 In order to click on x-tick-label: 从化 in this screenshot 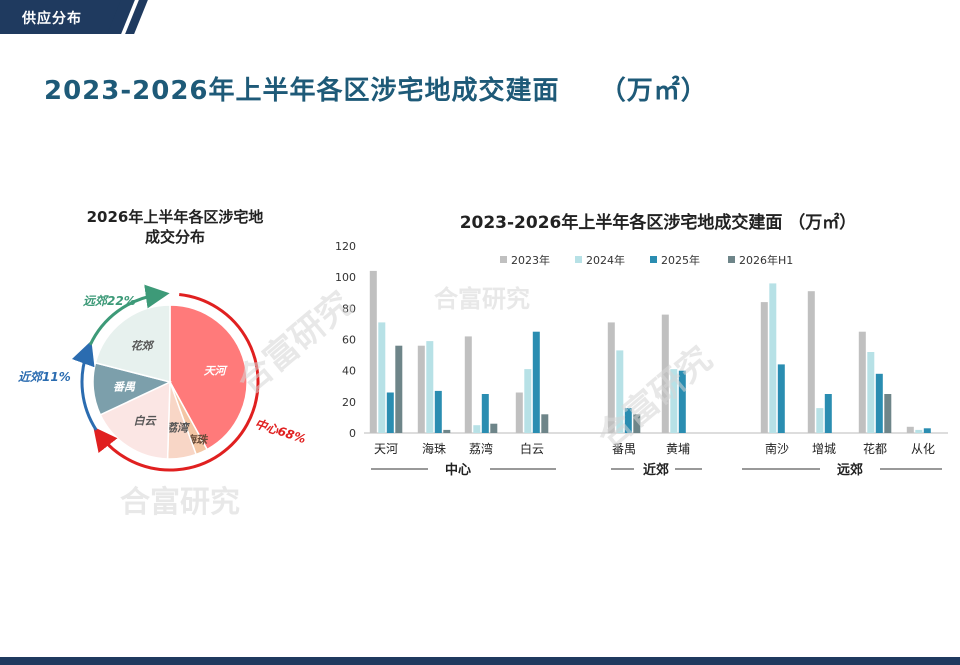, I will do `click(923, 449)`.